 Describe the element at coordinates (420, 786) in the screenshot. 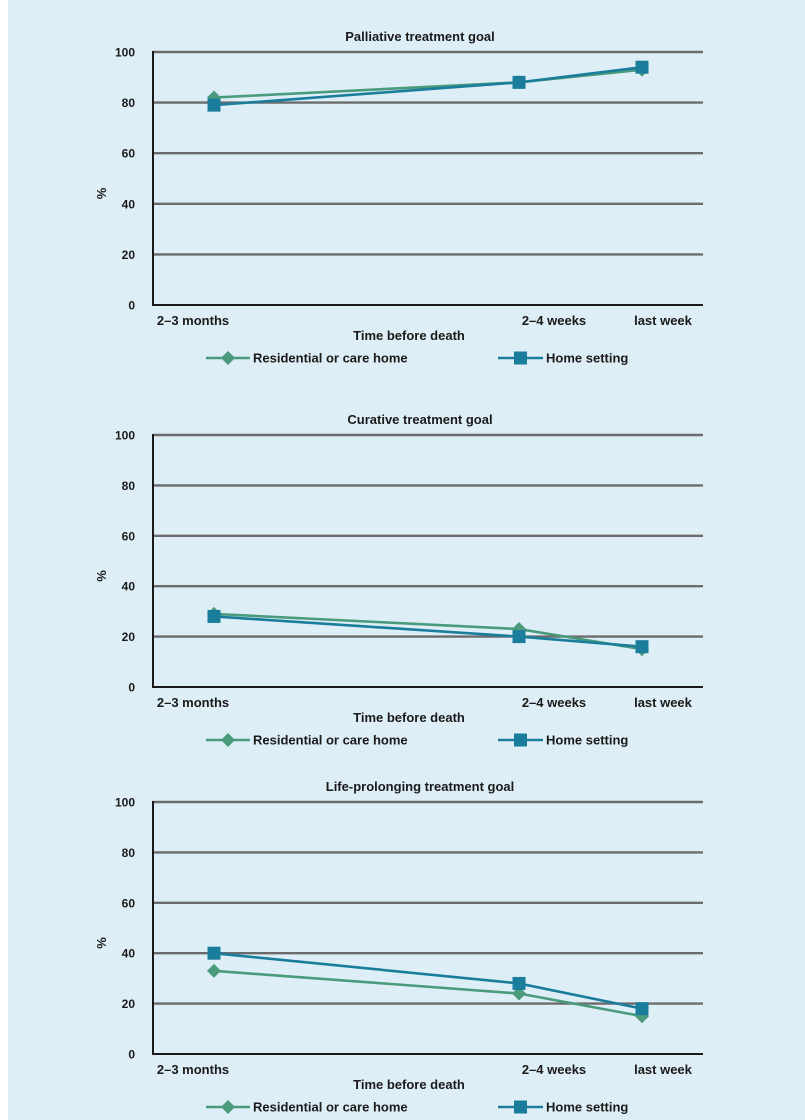

I see `chart-title: Life-prolonging treatment goal` at that location.